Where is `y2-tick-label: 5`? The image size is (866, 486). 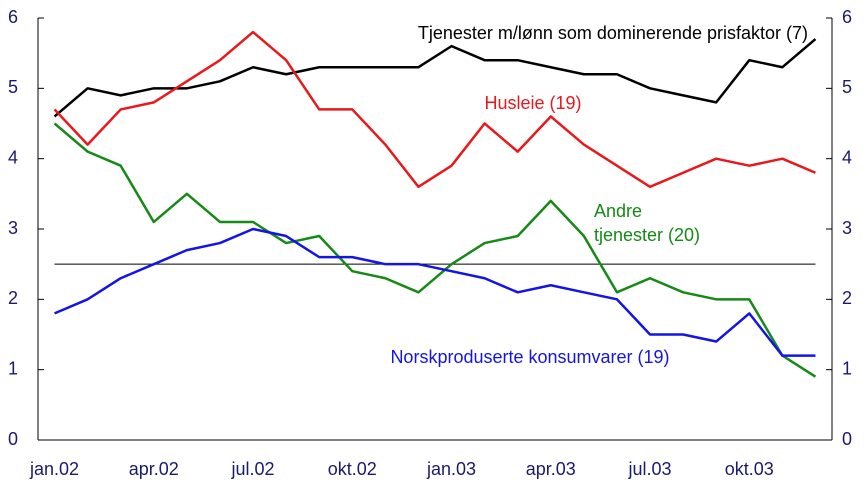
y2-tick-label: 5 is located at coordinates (847, 87).